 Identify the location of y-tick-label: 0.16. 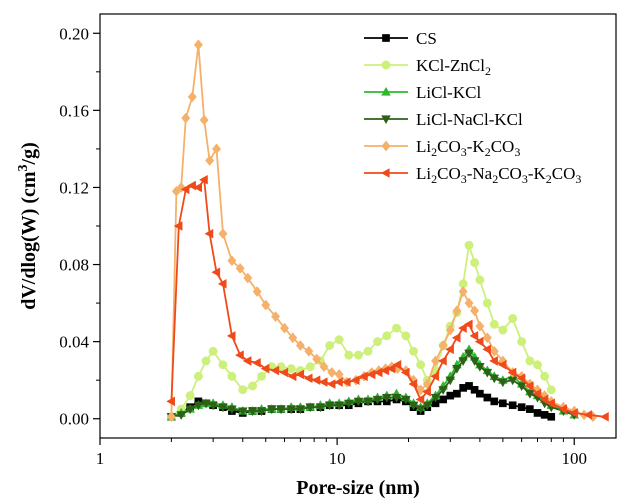
(74, 110).